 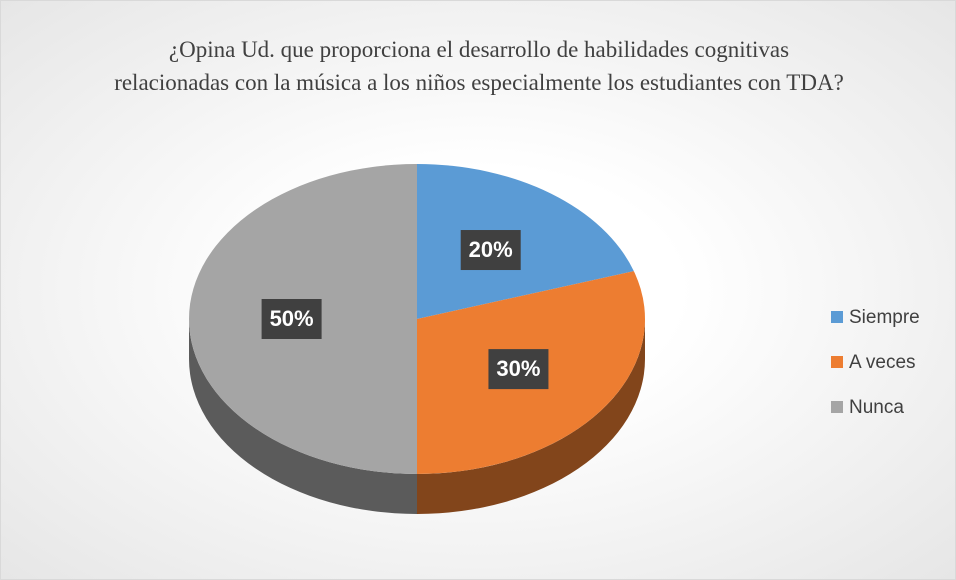 What do you see at coordinates (525, 241) in the screenshot?
I see `pie-slice` at bounding box center [525, 241].